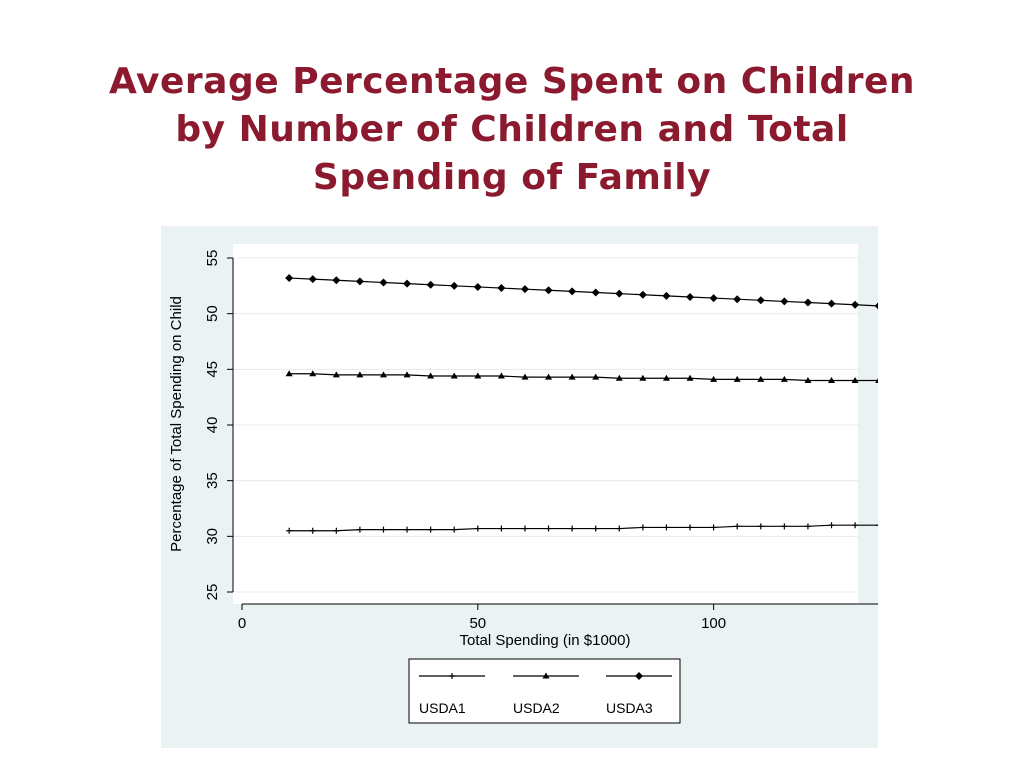 This screenshot has width=1024, height=768. I want to click on y-tick-label: 35, so click(212, 480).